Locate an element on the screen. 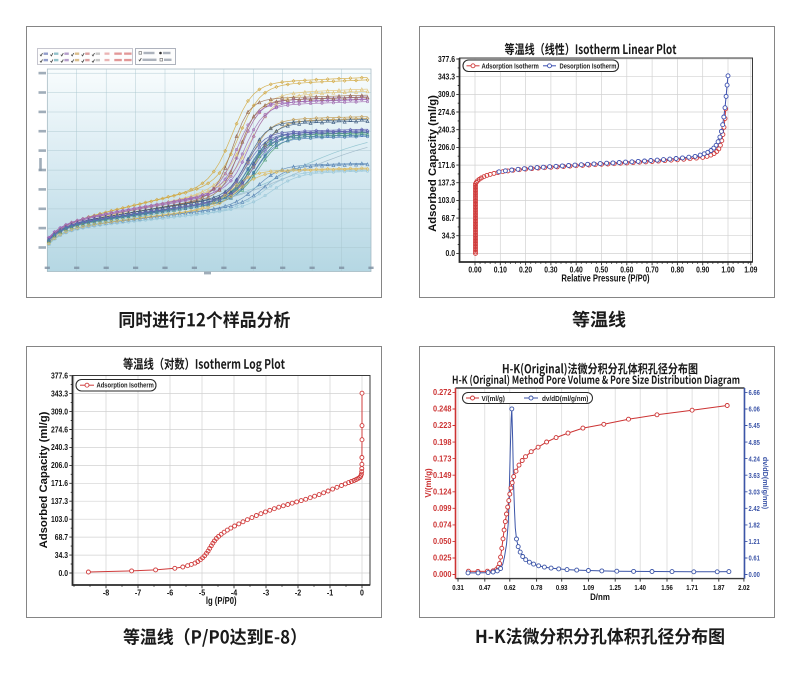  svg-text: 0.80 is located at coordinates (678, 270).